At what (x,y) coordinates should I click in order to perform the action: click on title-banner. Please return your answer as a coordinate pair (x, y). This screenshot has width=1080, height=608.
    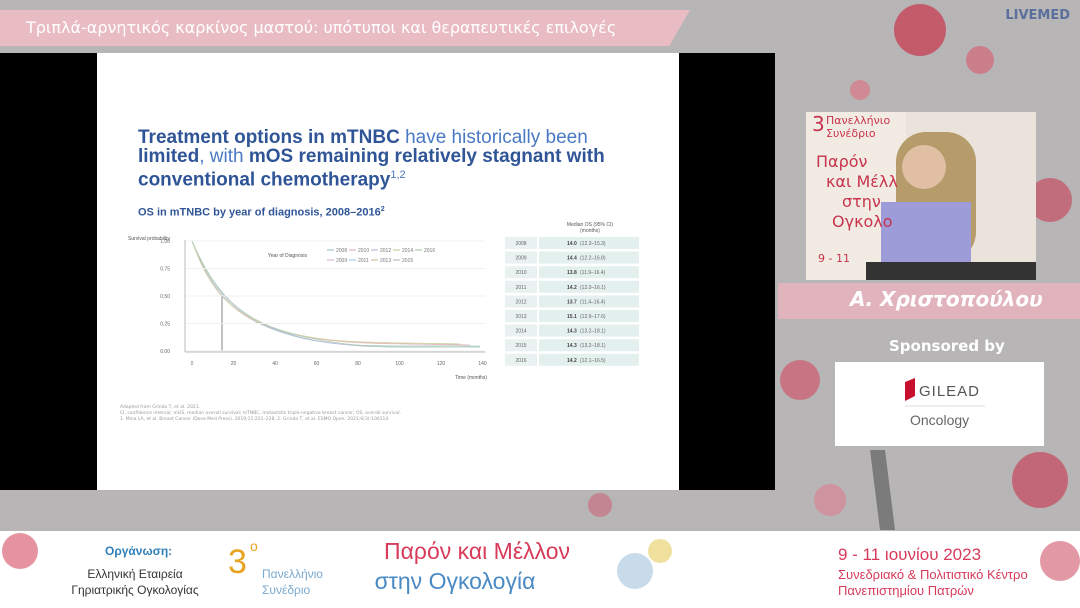
    Looking at the image, I should click on (345, 28).